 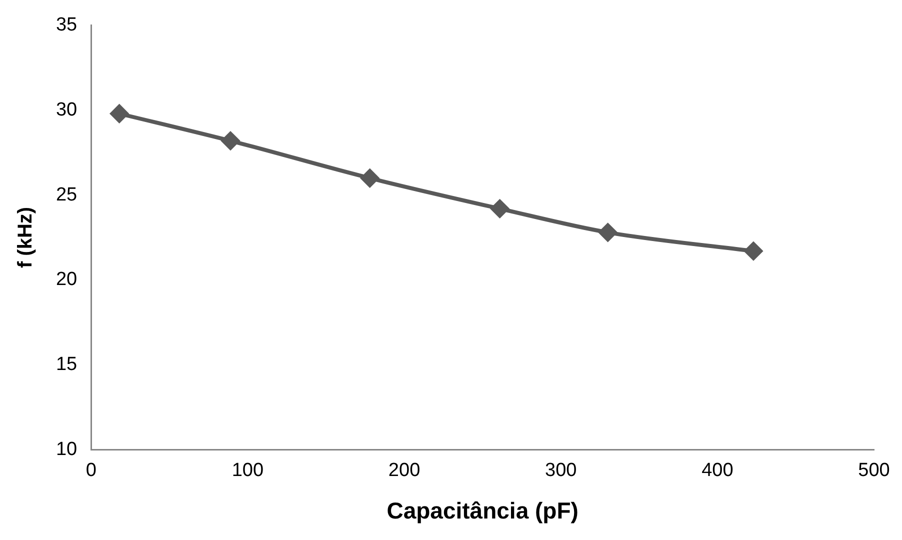 What do you see at coordinates (67, 449) in the screenshot?
I see `y-tick-label: 10` at bounding box center [67, 449].